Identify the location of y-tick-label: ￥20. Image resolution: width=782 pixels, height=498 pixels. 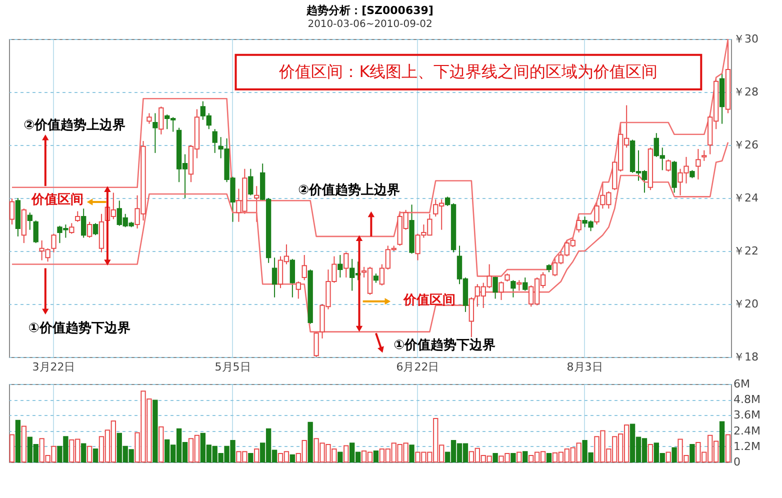
(746, 304).